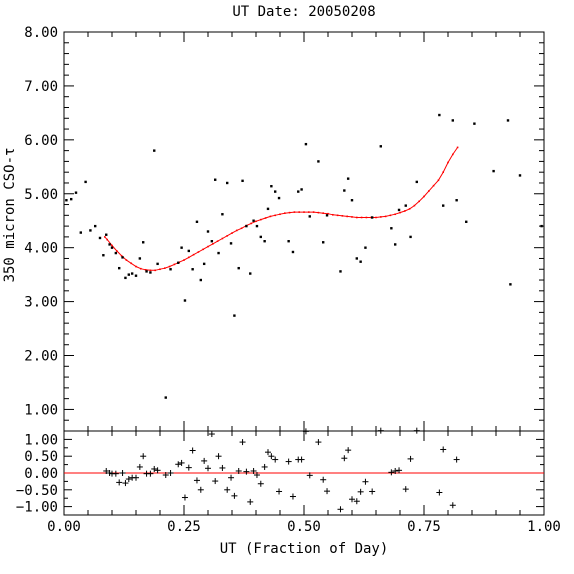 The width and height of the screenshot is (574, 574). I want to click on chart-title: UT Date: 20050208, so click(303, 12).